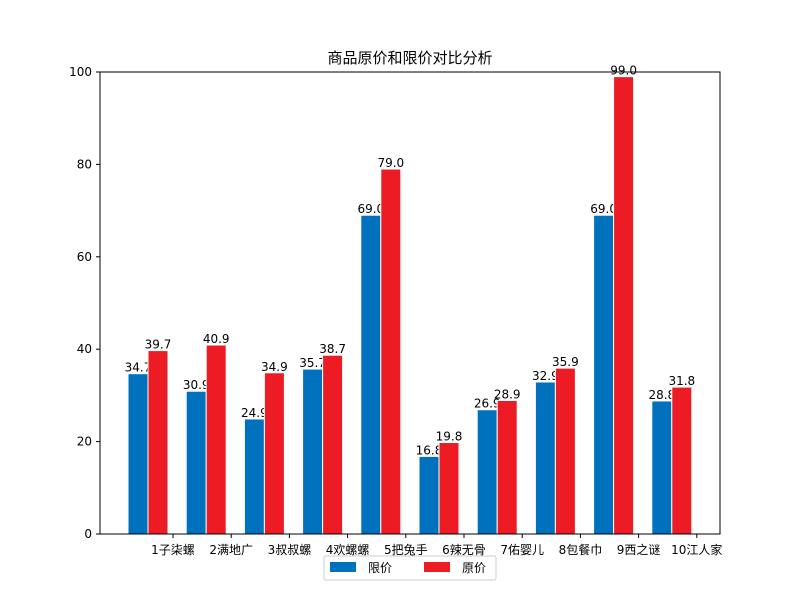  What do you see at coordinates (474, 568) in the screenshot?
I see `legend-label: 原价` at bounding box center [474, 568].